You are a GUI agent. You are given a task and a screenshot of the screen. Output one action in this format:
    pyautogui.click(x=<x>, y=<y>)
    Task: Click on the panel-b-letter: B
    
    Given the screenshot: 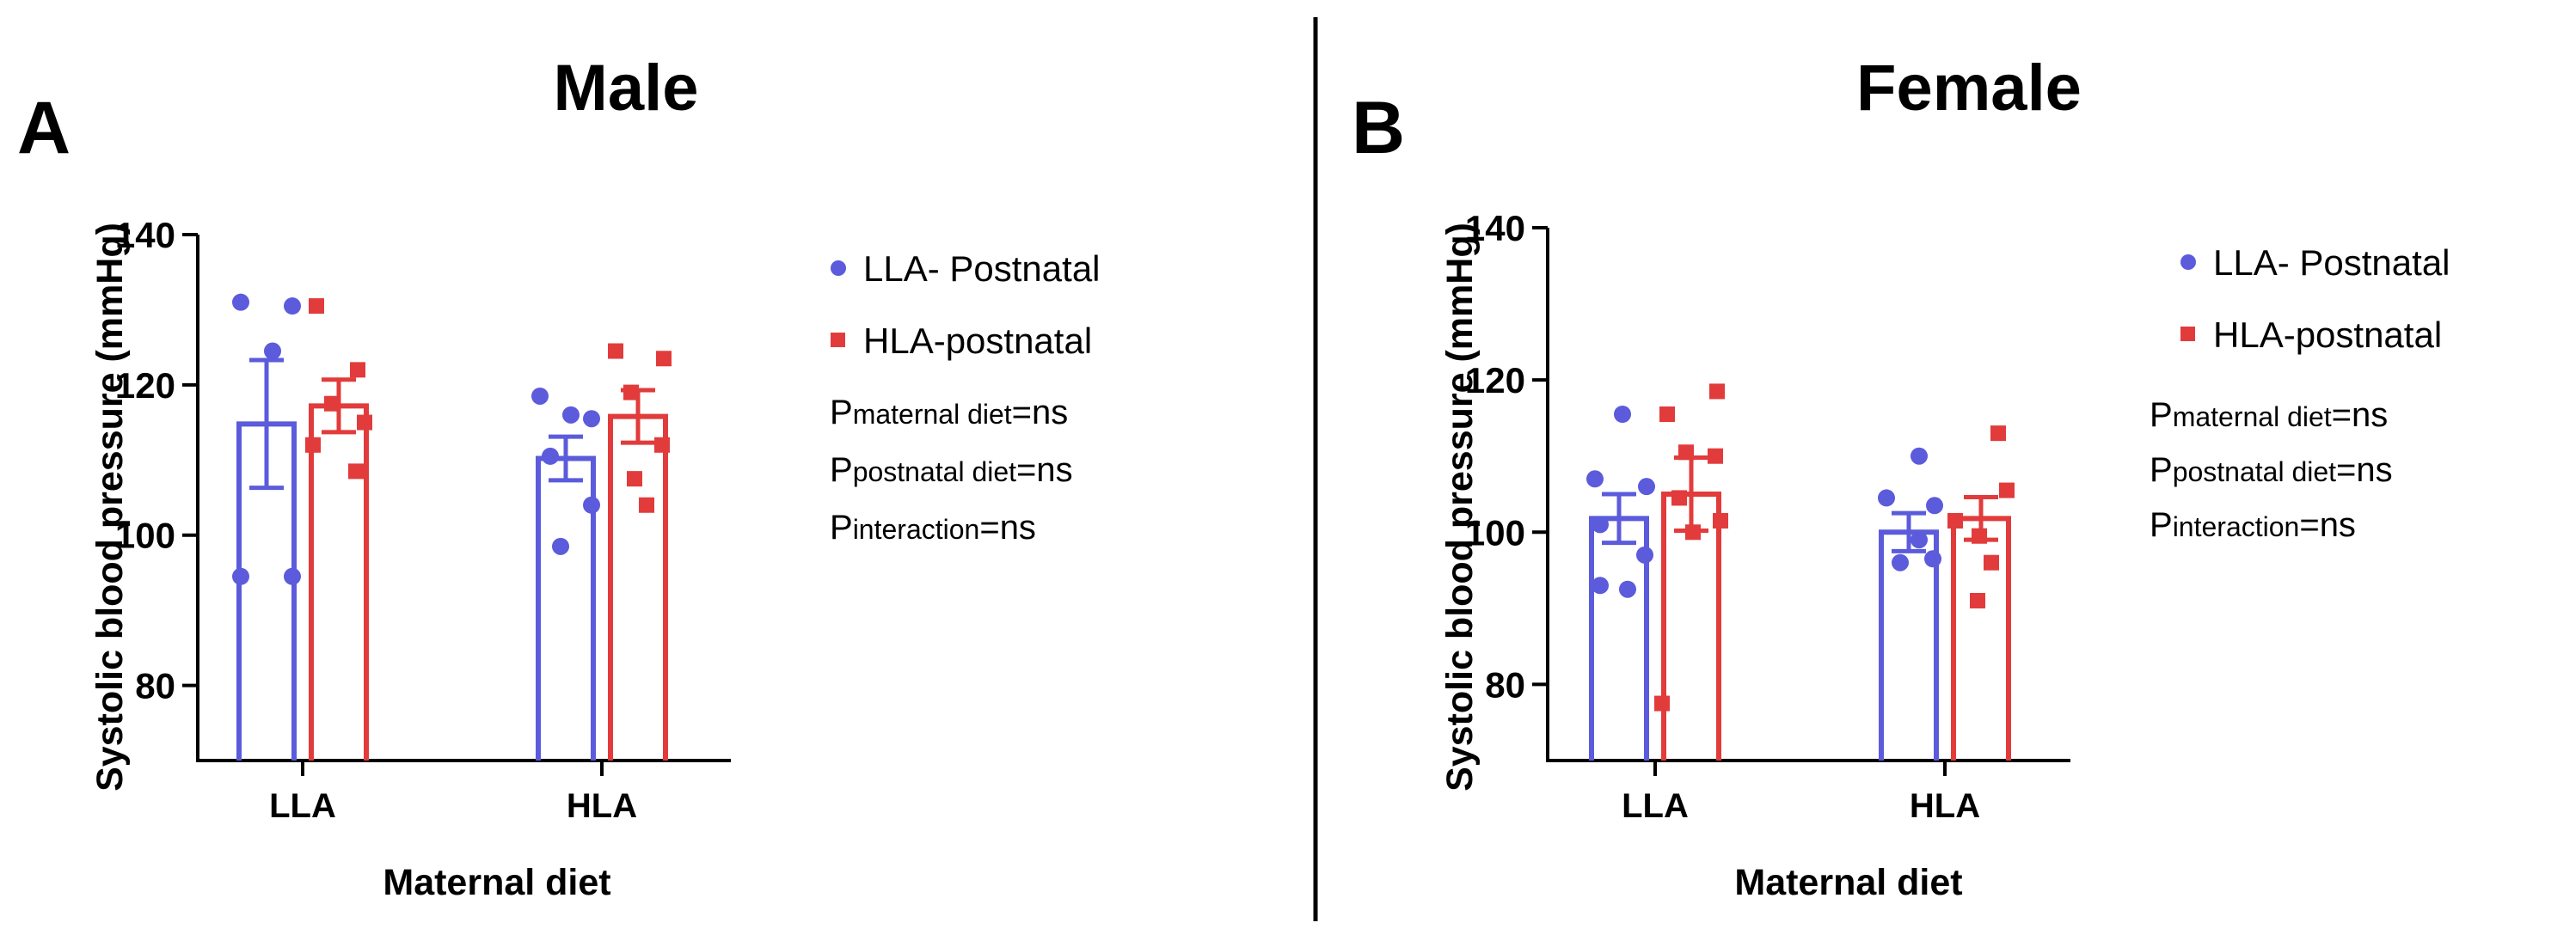 What is the action you would take?
    pyautogui.click(x=1378, y=128)
    